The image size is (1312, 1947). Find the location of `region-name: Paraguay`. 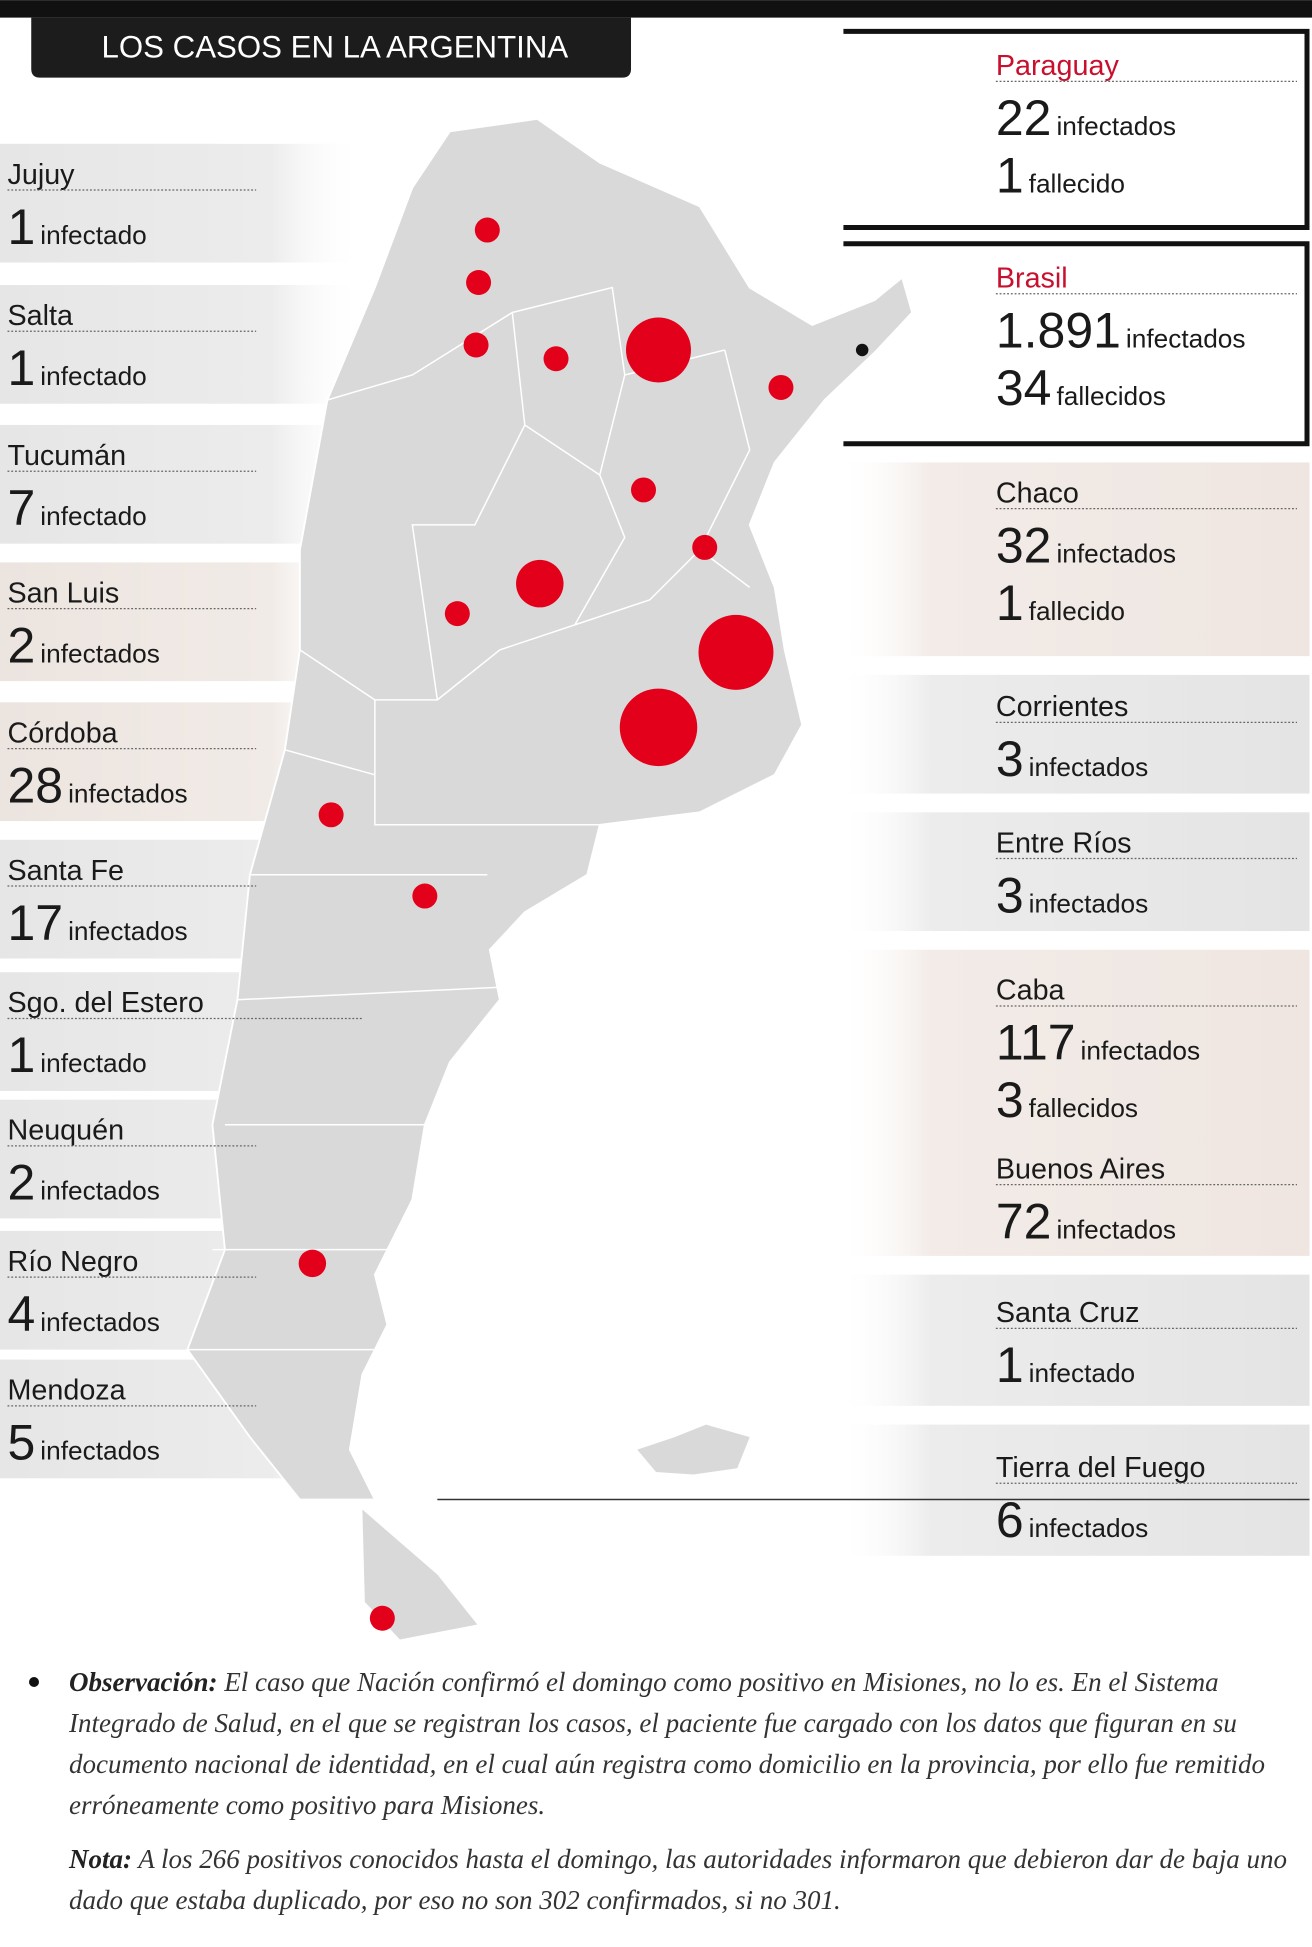

region-name: Paraguay is located at coordinates (1058, 66).